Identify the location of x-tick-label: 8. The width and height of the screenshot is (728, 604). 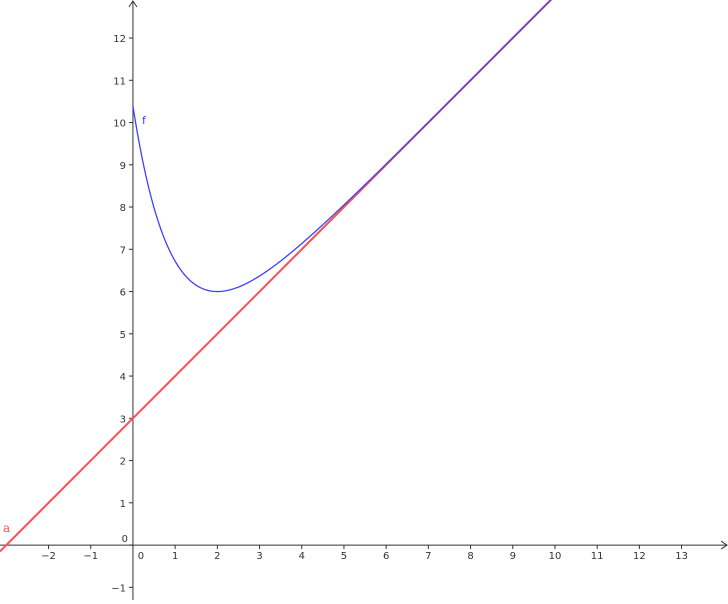
(470, 556).